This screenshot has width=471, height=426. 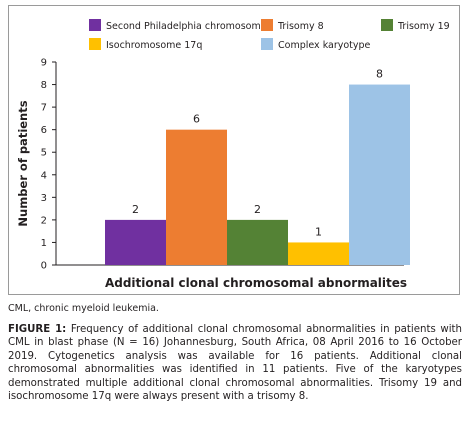 I want to click on legend-label: Complex karyotype, so click(x=324, y=45).